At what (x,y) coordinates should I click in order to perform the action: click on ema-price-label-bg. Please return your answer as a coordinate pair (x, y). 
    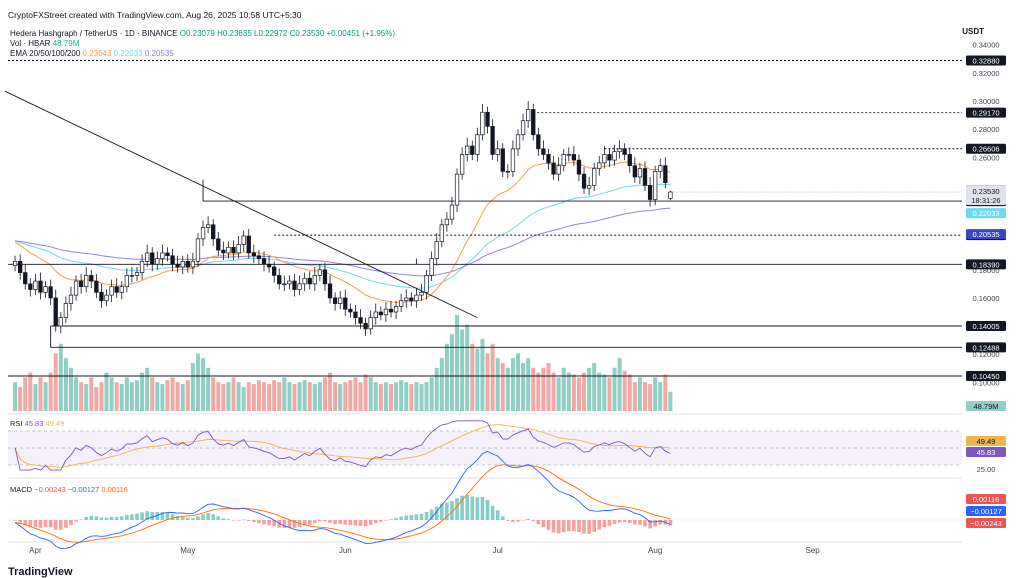
    Looking at the image, I should click on (986, 213).